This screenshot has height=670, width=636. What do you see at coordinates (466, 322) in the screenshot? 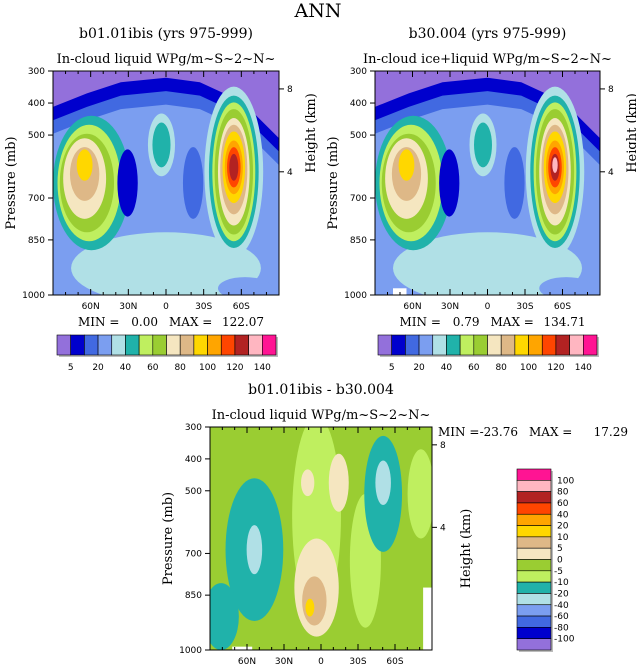
I see `min-value: 0.79` at bounding box center [466, 322].